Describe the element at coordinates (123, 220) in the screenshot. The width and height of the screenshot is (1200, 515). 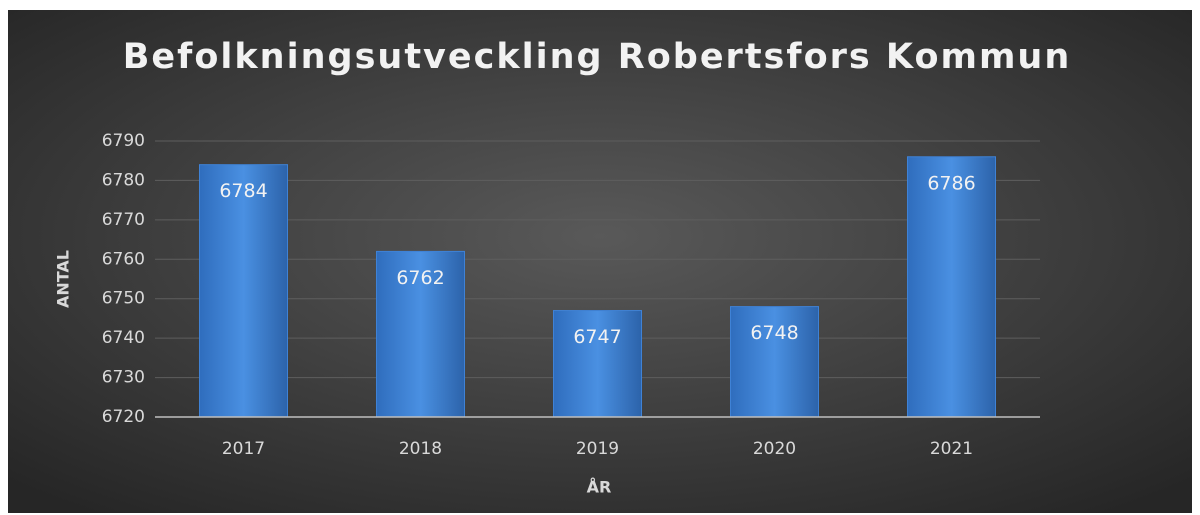
I see `y-tick-label: 6770` at that location.